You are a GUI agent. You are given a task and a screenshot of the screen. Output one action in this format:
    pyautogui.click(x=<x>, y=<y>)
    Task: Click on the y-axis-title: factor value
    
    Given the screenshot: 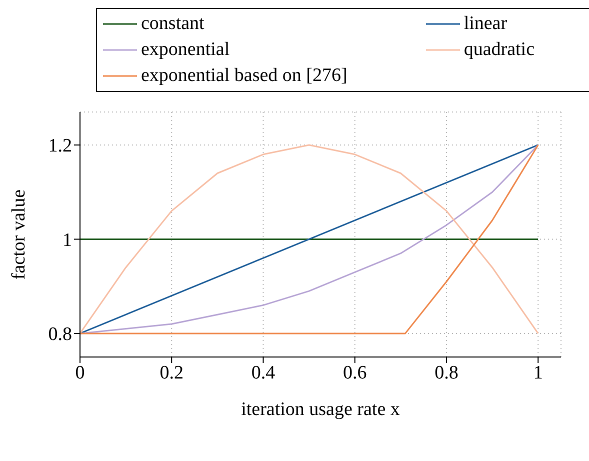 What is the action you would take?
    pyautogui.click(x=19, y=234)
    